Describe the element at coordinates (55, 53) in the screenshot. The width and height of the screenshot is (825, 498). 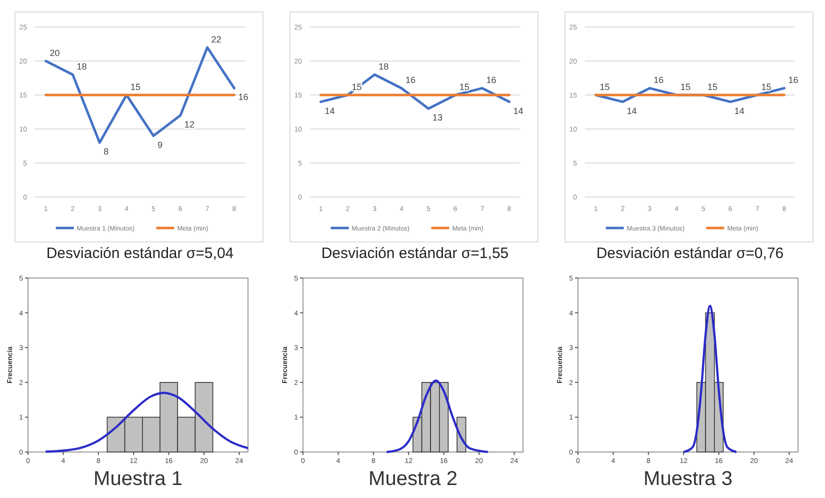
I see `data-label: 20` at that location.